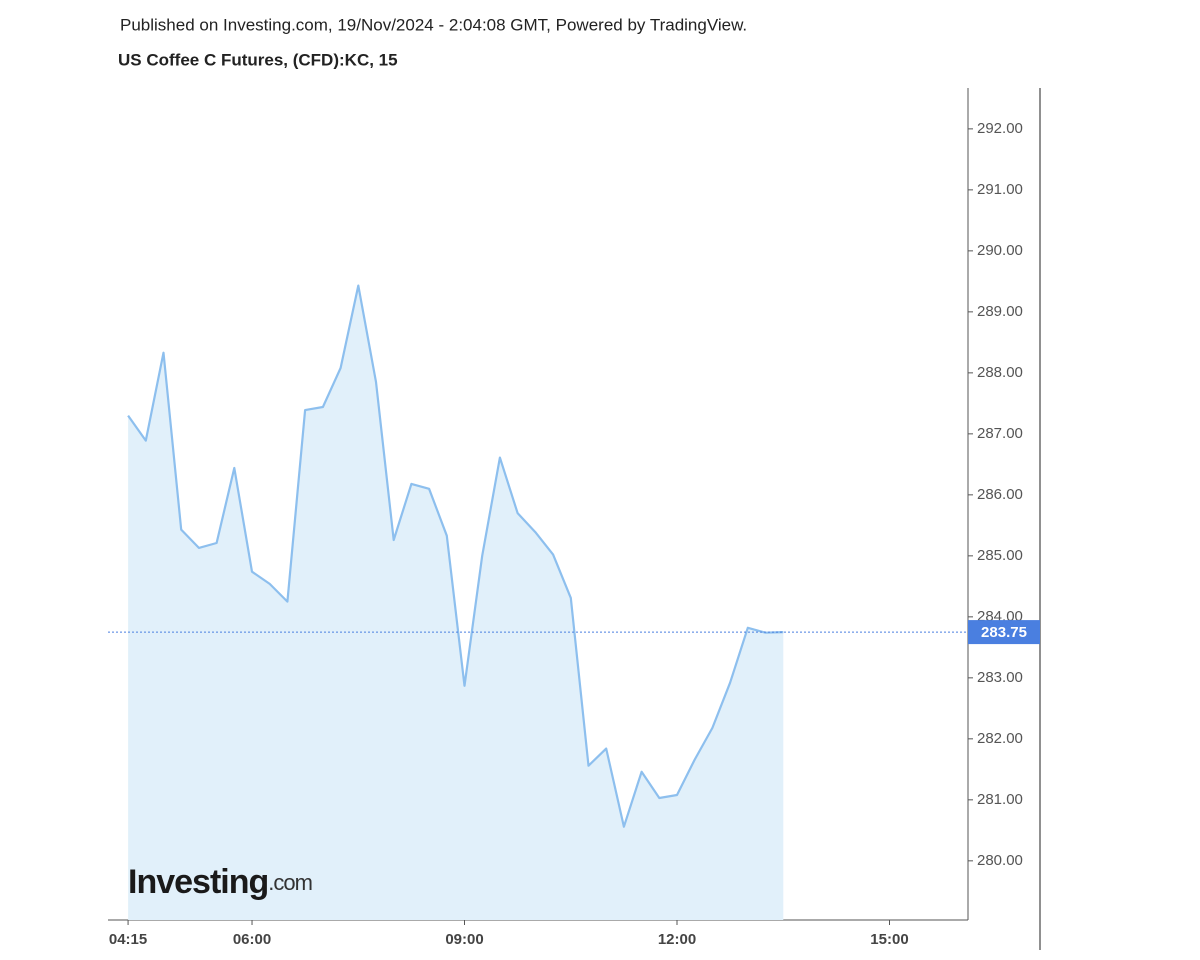 The image size is (1200, 960). What do you see at coordinates (464, 939) in the screenshot?
I see `x-tick-label: 09:00` at bounding box center [464, 939].